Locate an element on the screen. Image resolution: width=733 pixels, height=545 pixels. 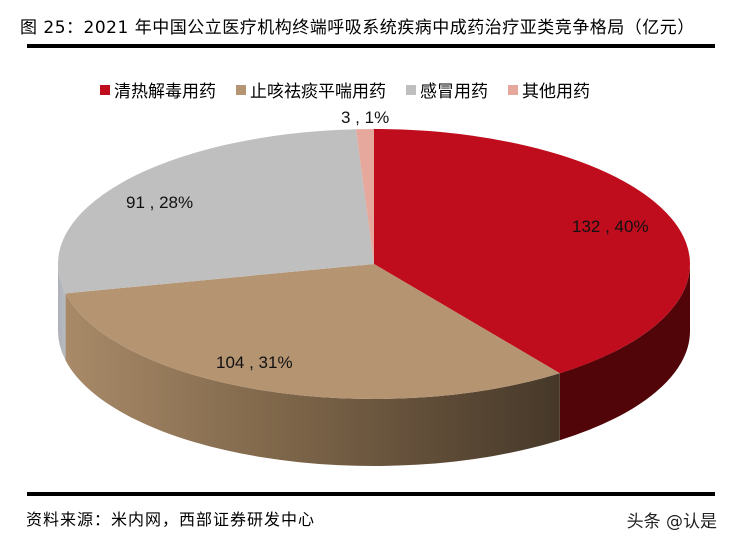
bottom-rule is located at coordinates (371, 494).